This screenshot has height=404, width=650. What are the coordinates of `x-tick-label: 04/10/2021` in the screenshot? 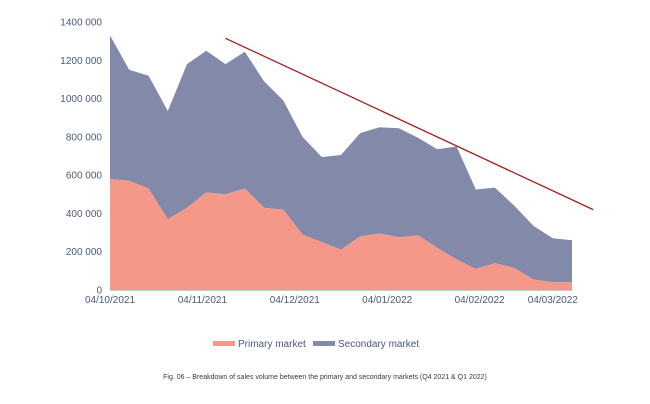 It's located at (110, 300).